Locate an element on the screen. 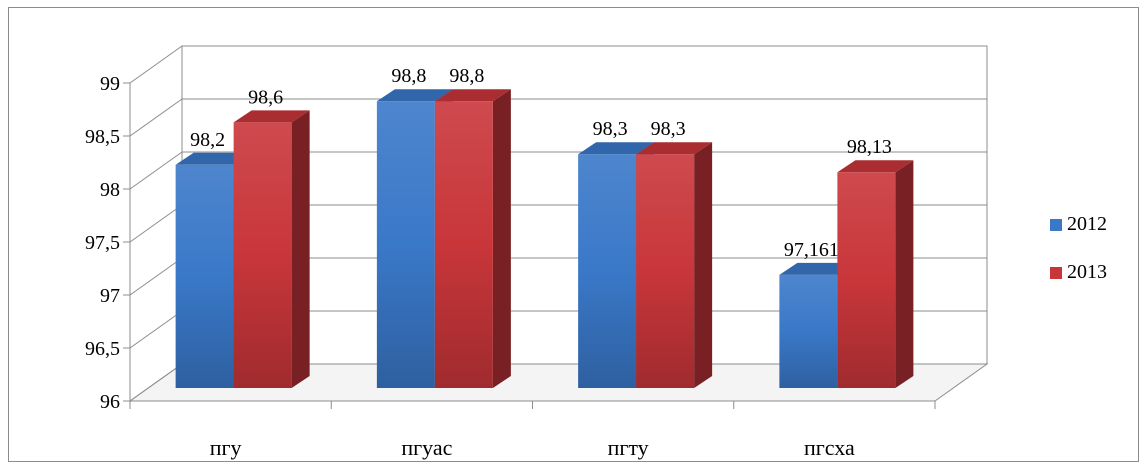 The width and height of the screenshot is (1147, 470). y-tick-label: 99 is located at coordinates (110, 84).